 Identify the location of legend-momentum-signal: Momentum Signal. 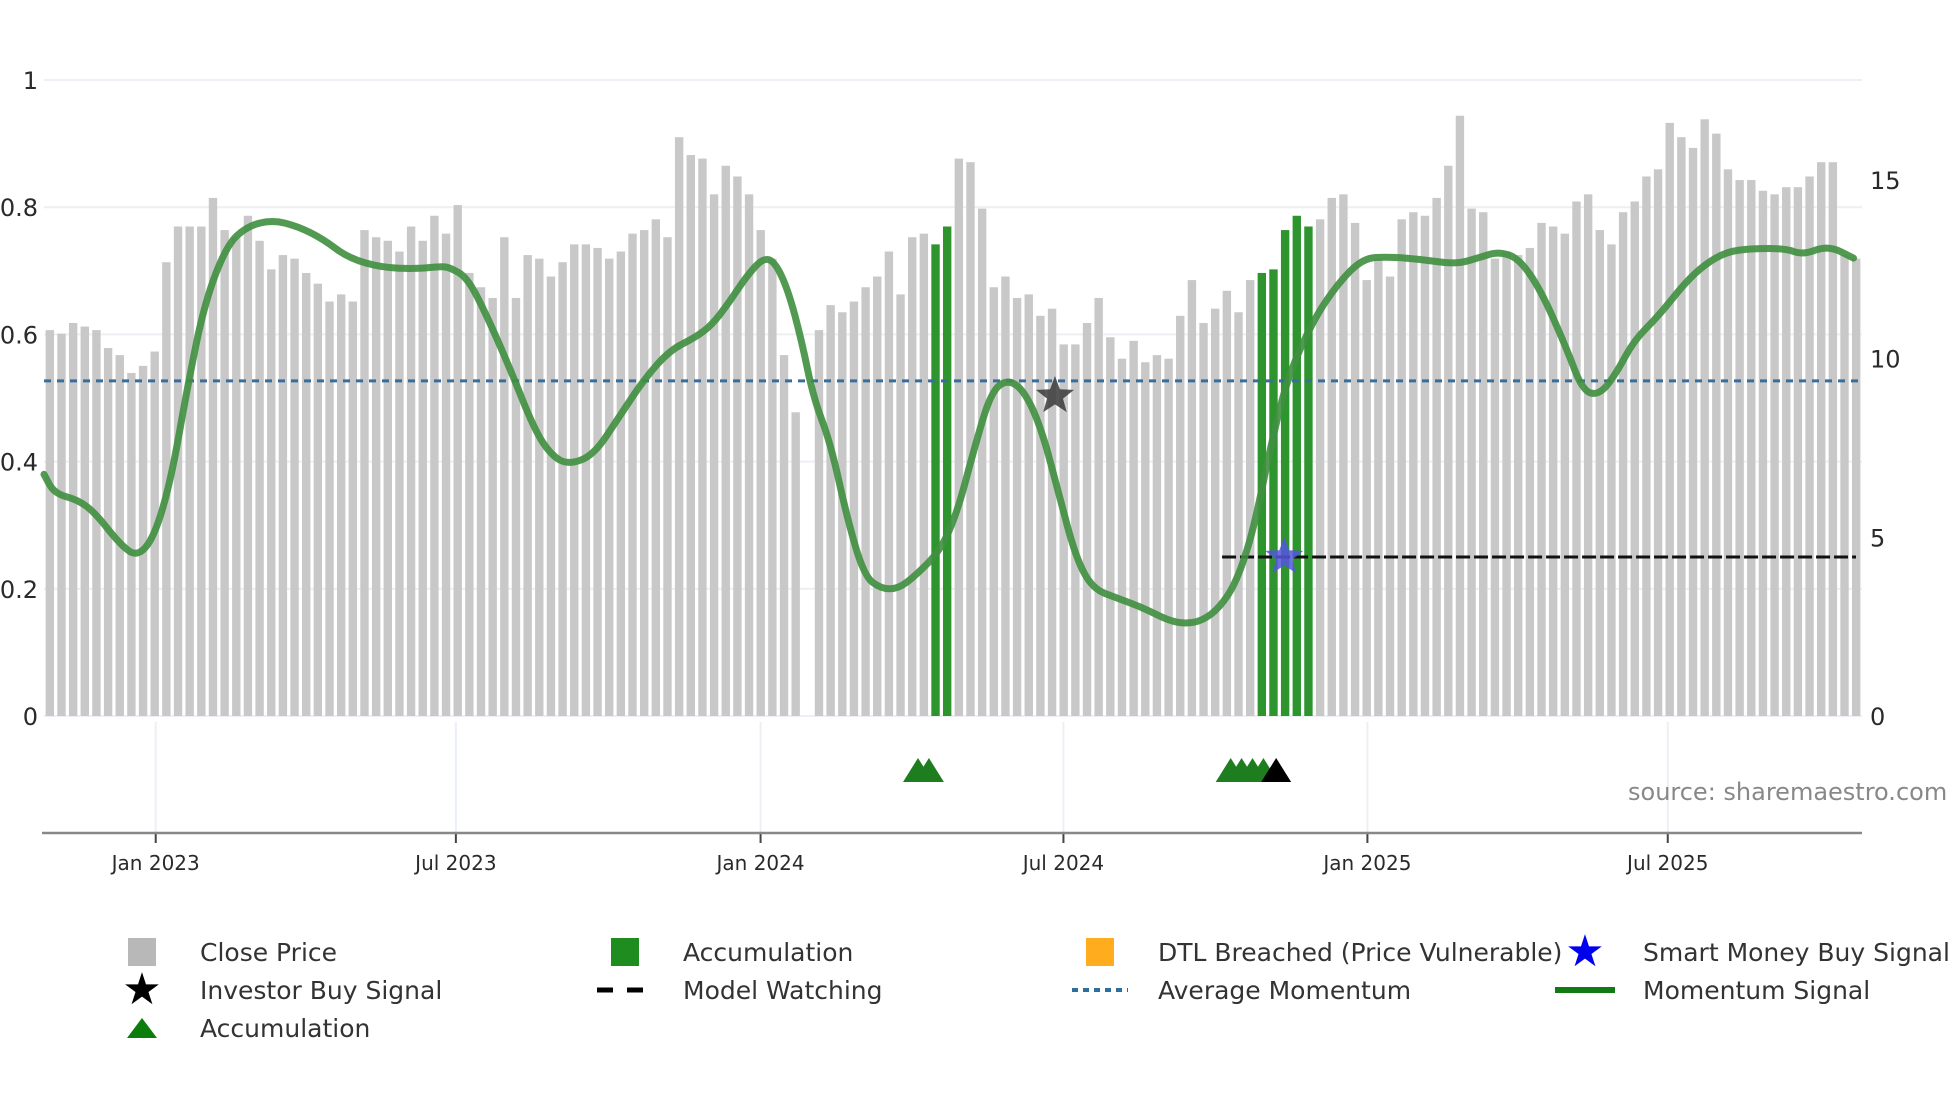
(1712, 990).